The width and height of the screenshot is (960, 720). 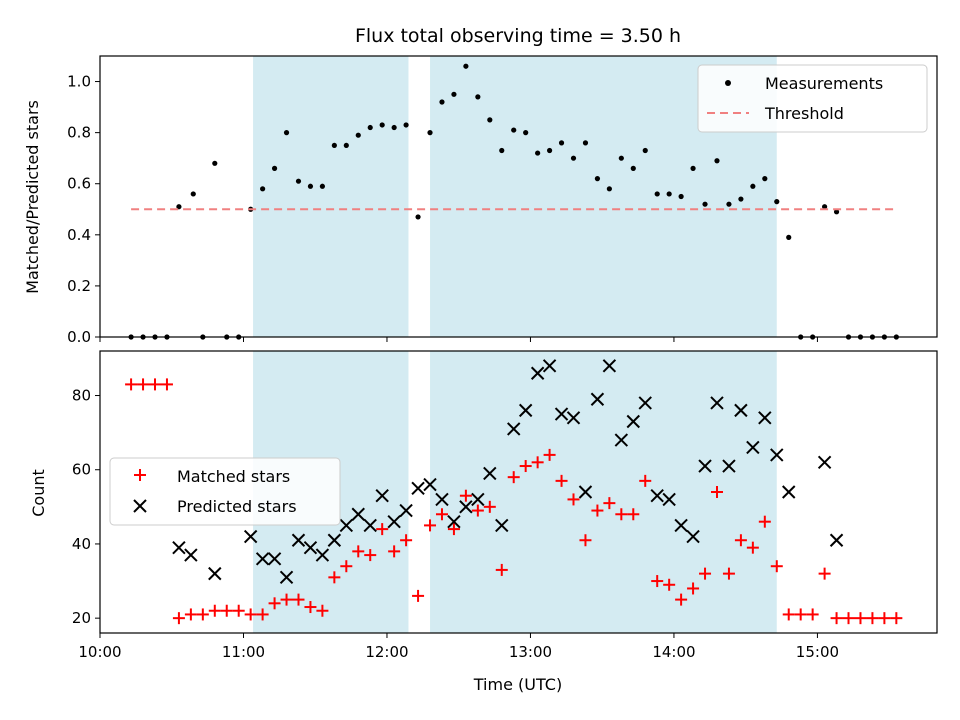 I want to click on legend-label-predicted-stars: Predicted stars, so click(x=237, y=506).